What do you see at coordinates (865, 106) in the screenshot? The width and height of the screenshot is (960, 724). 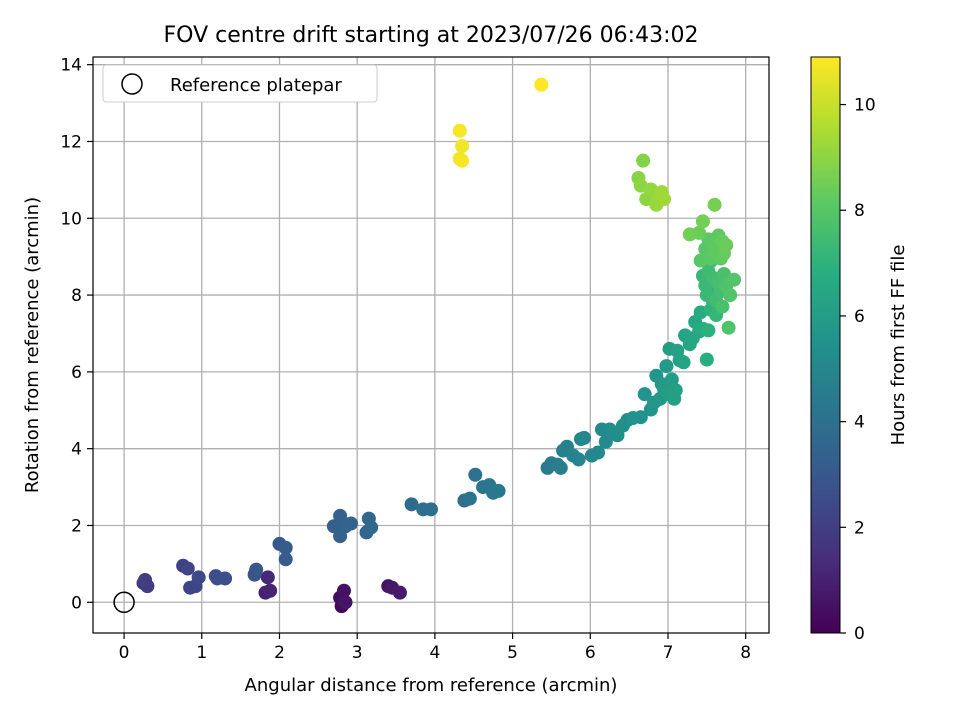 I see `colorbar-tick-label: 10` at bounding box center [865, 106].